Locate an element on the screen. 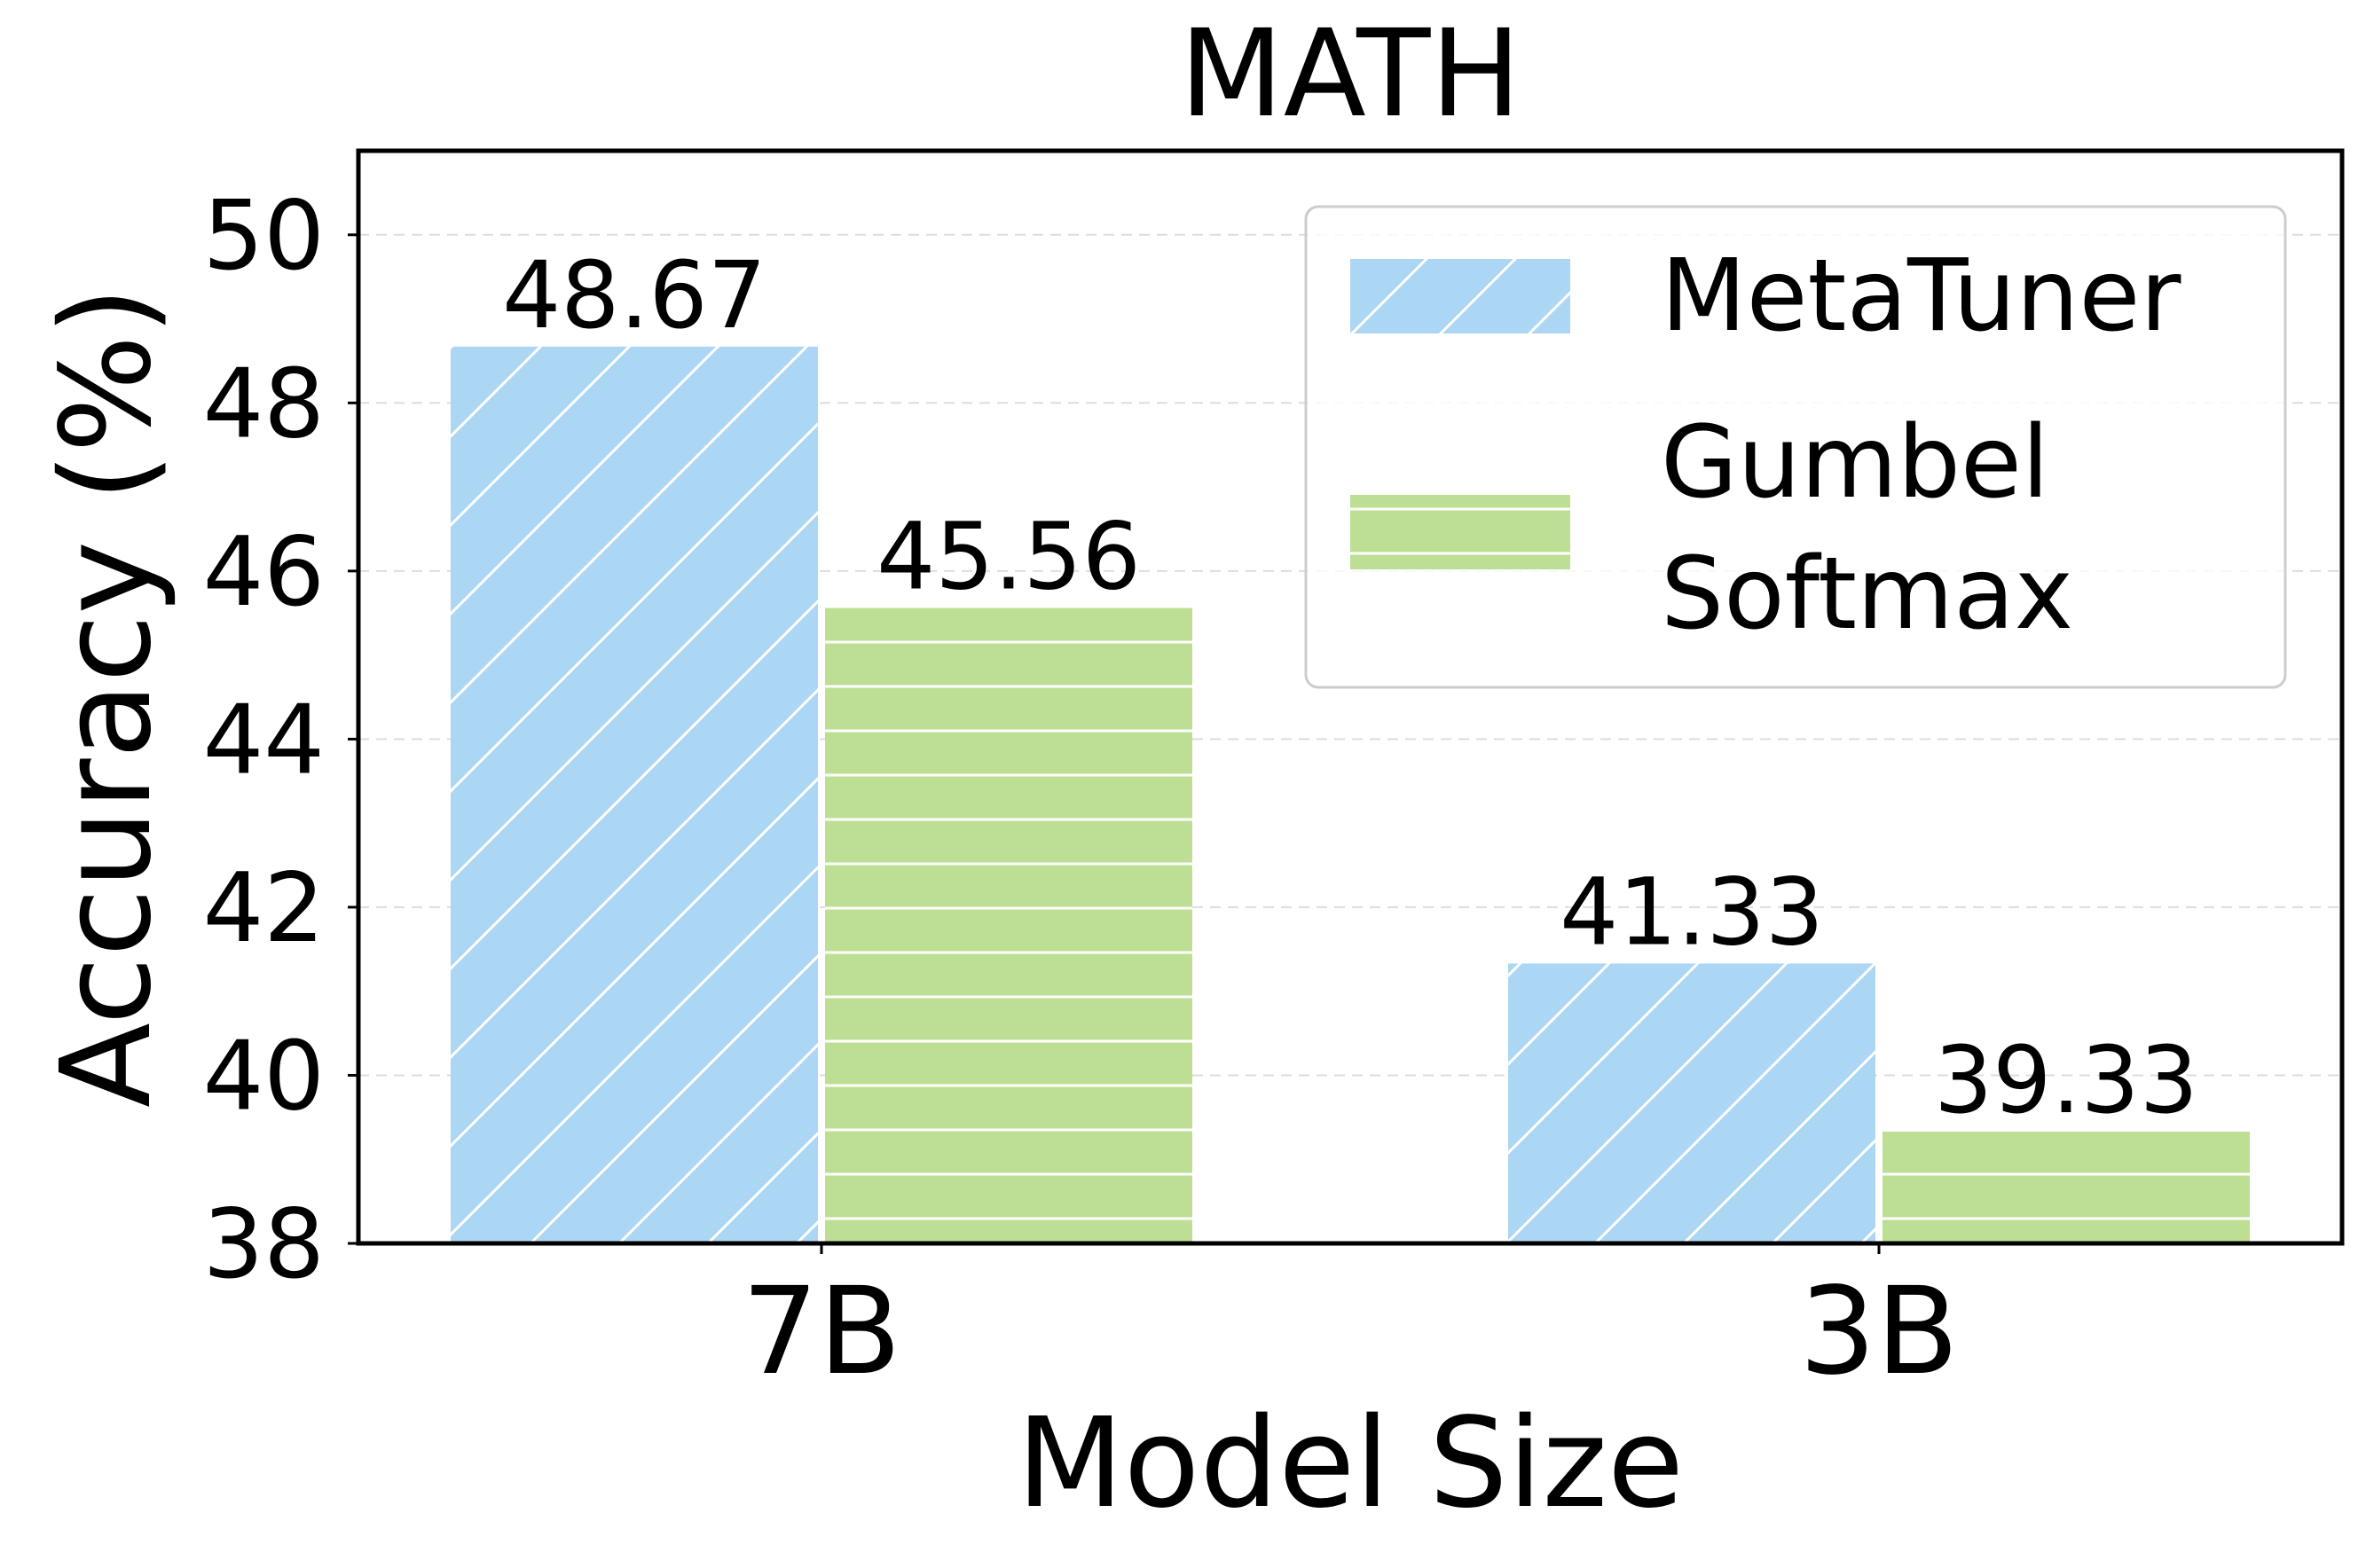 This screenshot has width=2366, height=1568. x-tick-label-7B: 7B is located at coordinates (822, 1332).